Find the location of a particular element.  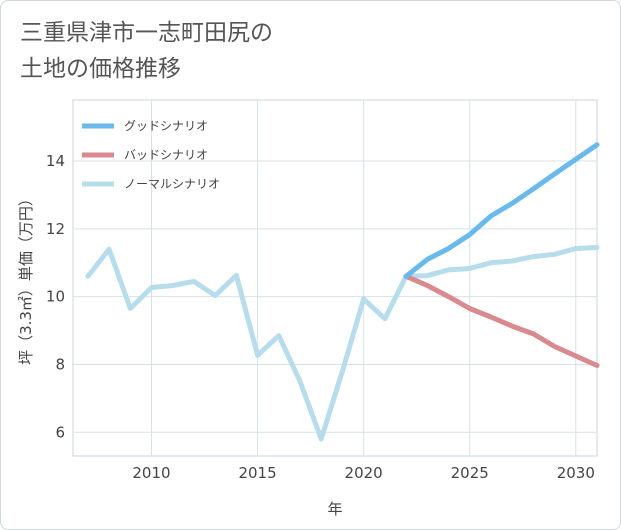

legend-label-1: バッドシナリオ is located at coordinates (166, 155).